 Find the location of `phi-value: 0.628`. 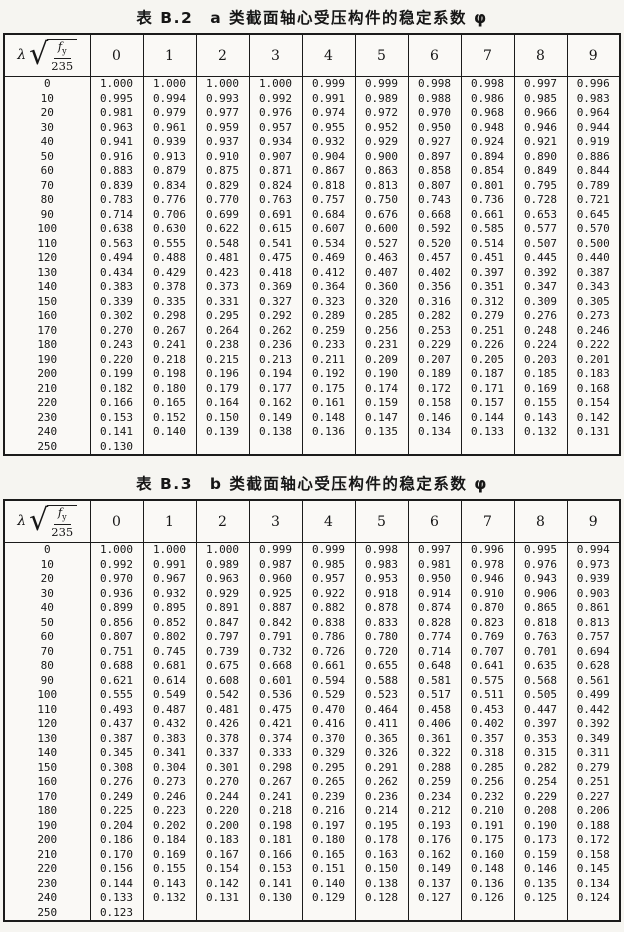

phi-value: 0.628 is located at coordinates (593, 666).